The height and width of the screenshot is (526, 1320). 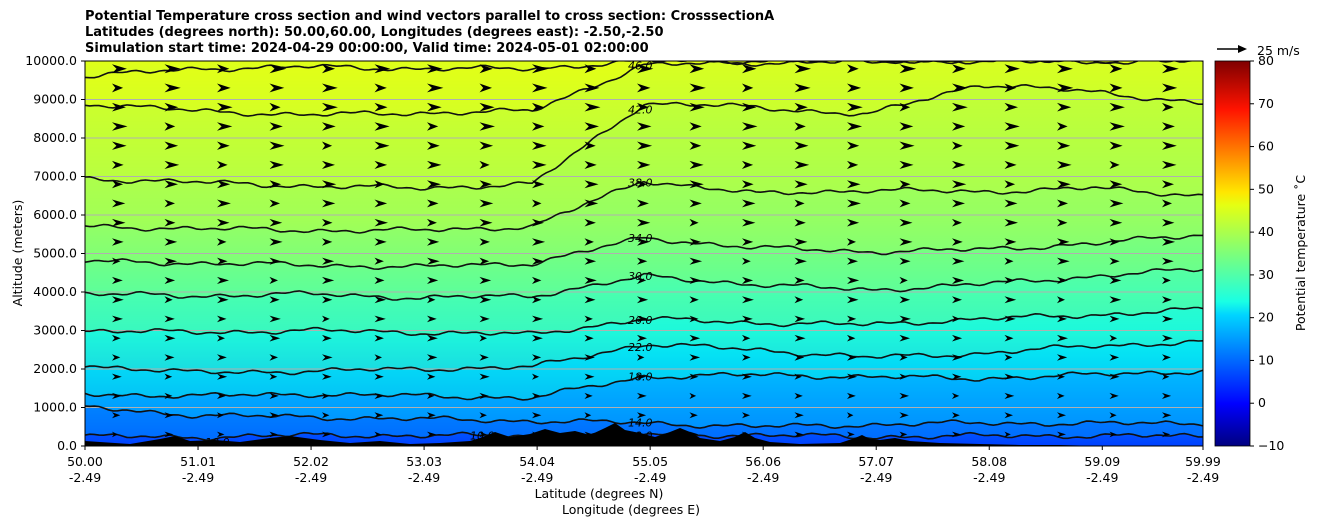 What do you see at coordinates (650, 461) in the screenshot?
I see `x-tick-label-lat: 55.05` at bounding box center [650, 461].